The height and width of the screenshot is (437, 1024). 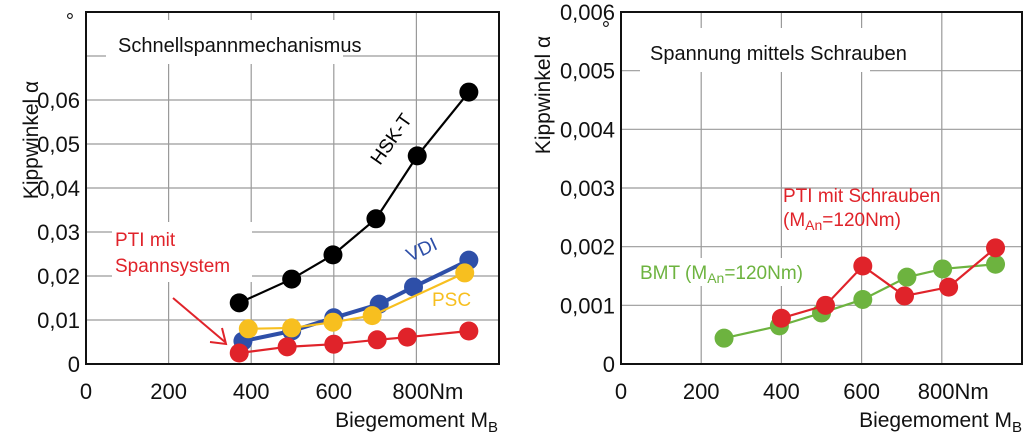 I want to click on series-pti-mit-spannsystem, so click(x=354, y=342).